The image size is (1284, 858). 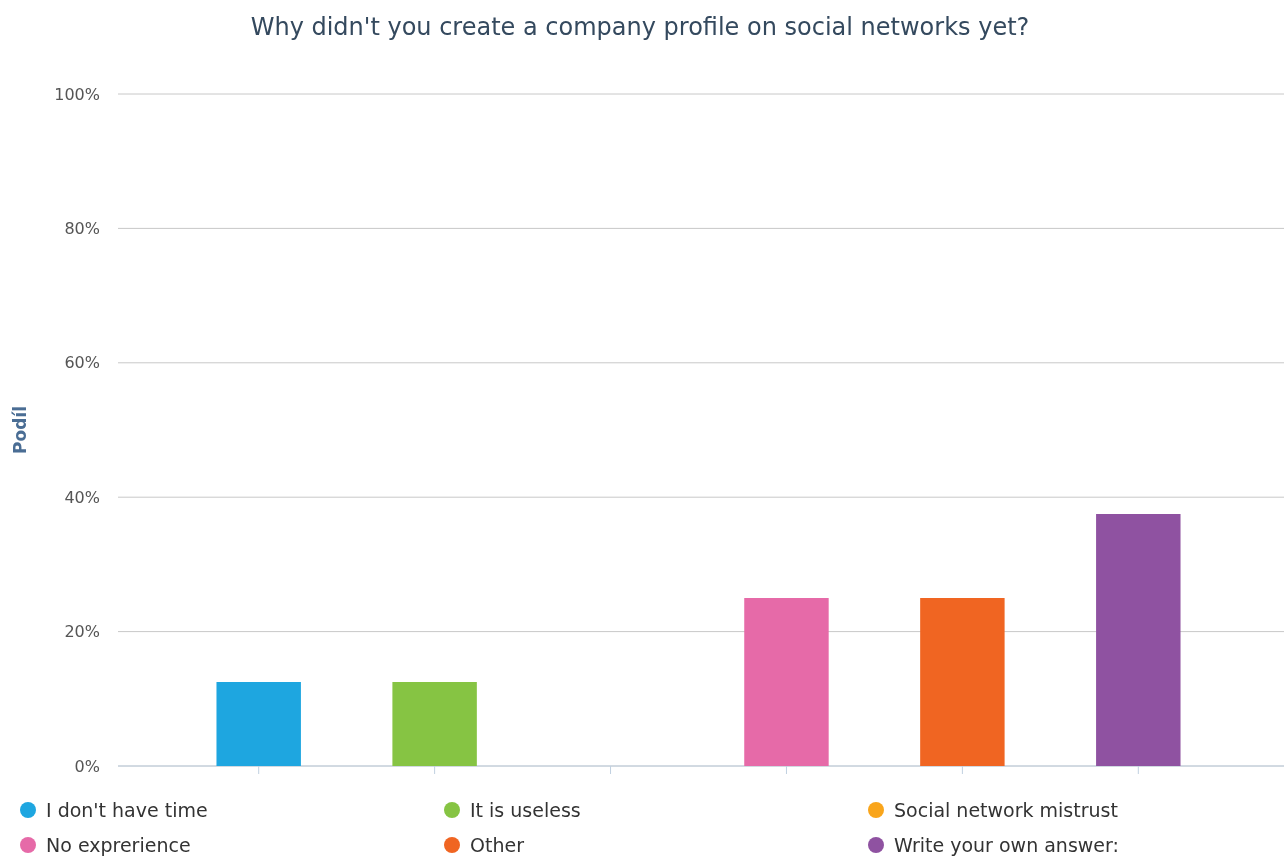 What do you see at coordinates (82, 228) in the screenshot?
I see `y-tick-label: 80%` at bounding box center [82, 228].